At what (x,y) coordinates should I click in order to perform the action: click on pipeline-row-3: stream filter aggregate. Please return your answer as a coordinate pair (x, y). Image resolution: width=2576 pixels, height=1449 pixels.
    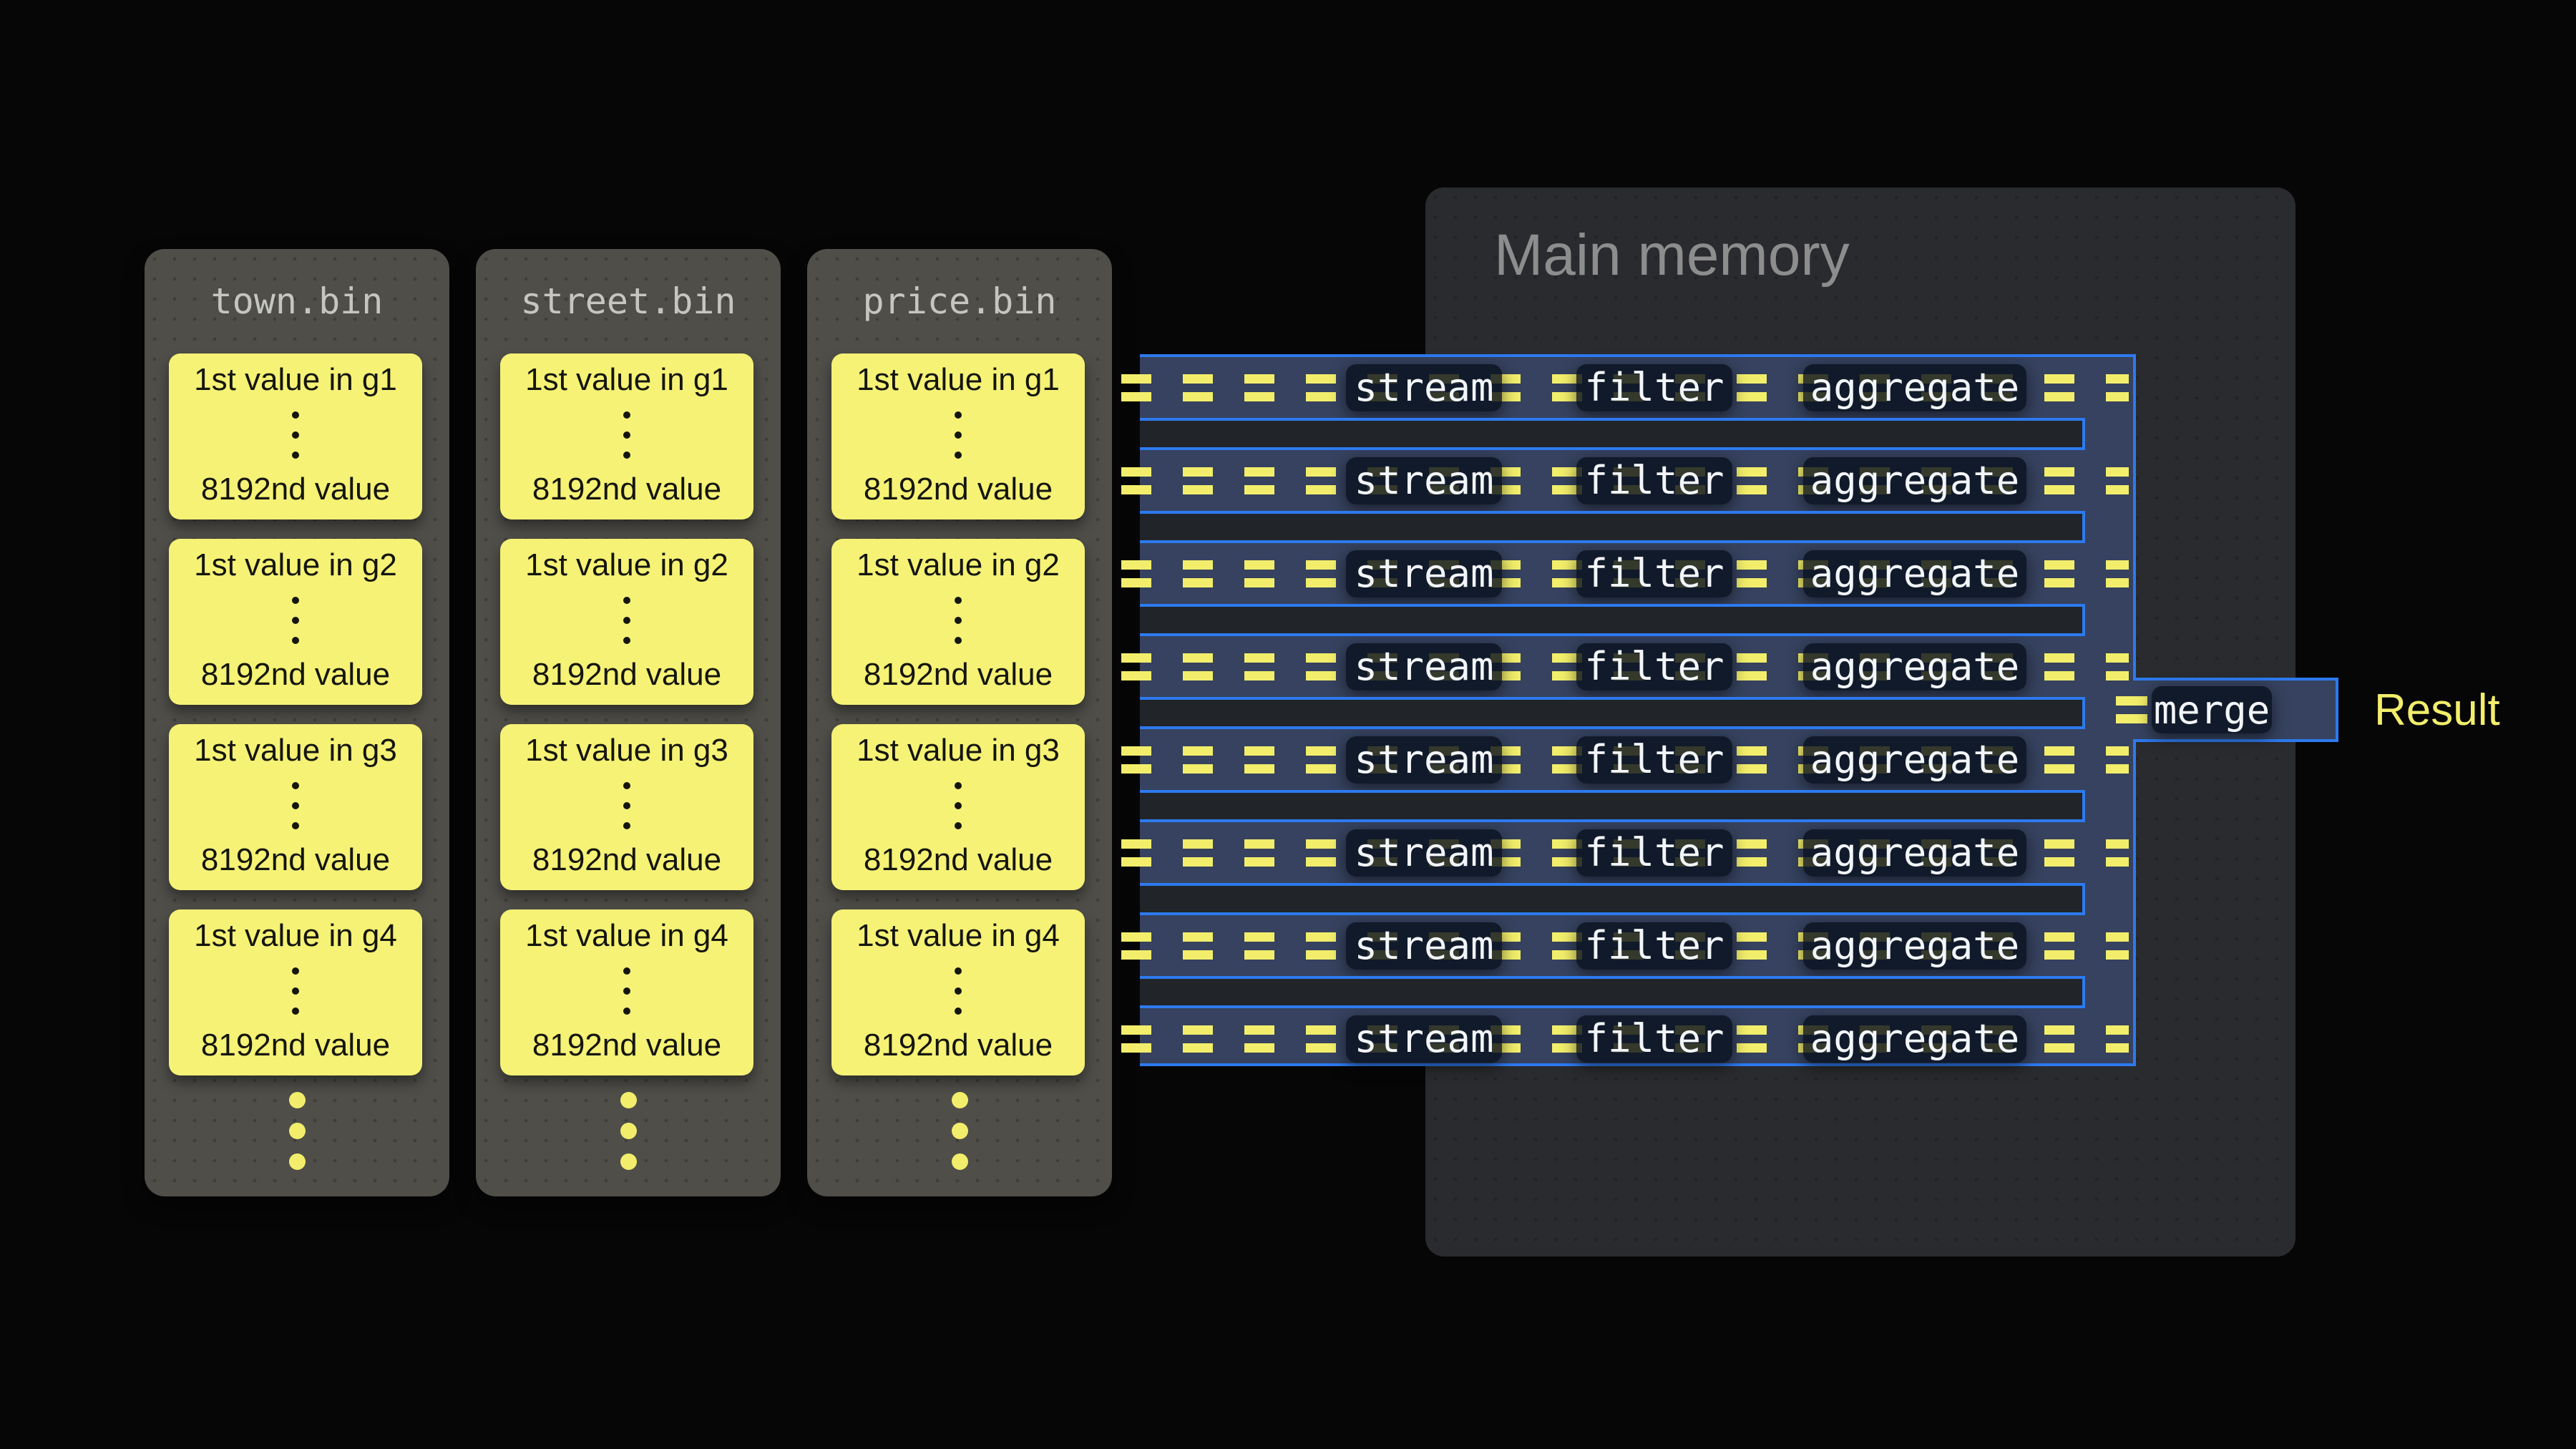
    Looking at the image, I should click on (1628, 573).